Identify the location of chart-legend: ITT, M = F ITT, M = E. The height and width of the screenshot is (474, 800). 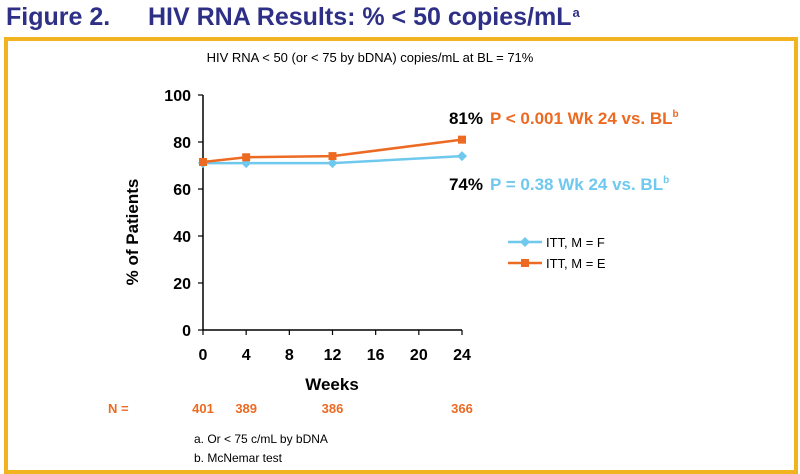
(557, 253).